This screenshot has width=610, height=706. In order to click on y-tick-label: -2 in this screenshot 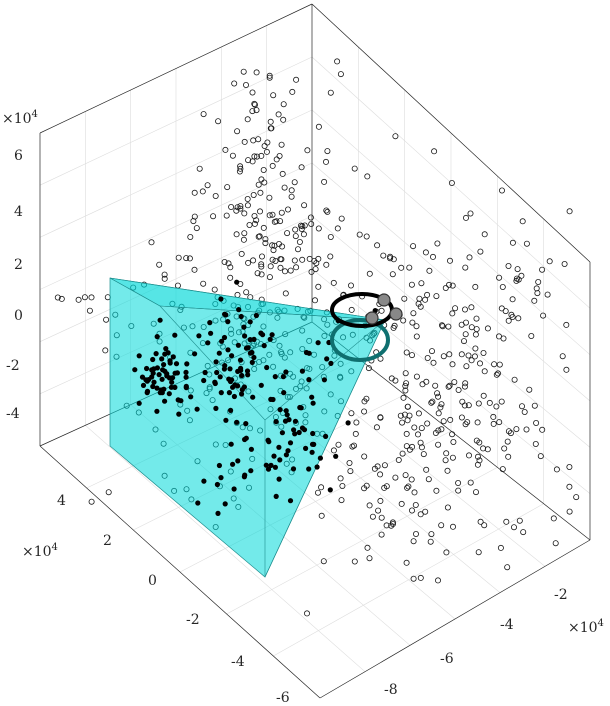, I will do `click(193, 620)`.